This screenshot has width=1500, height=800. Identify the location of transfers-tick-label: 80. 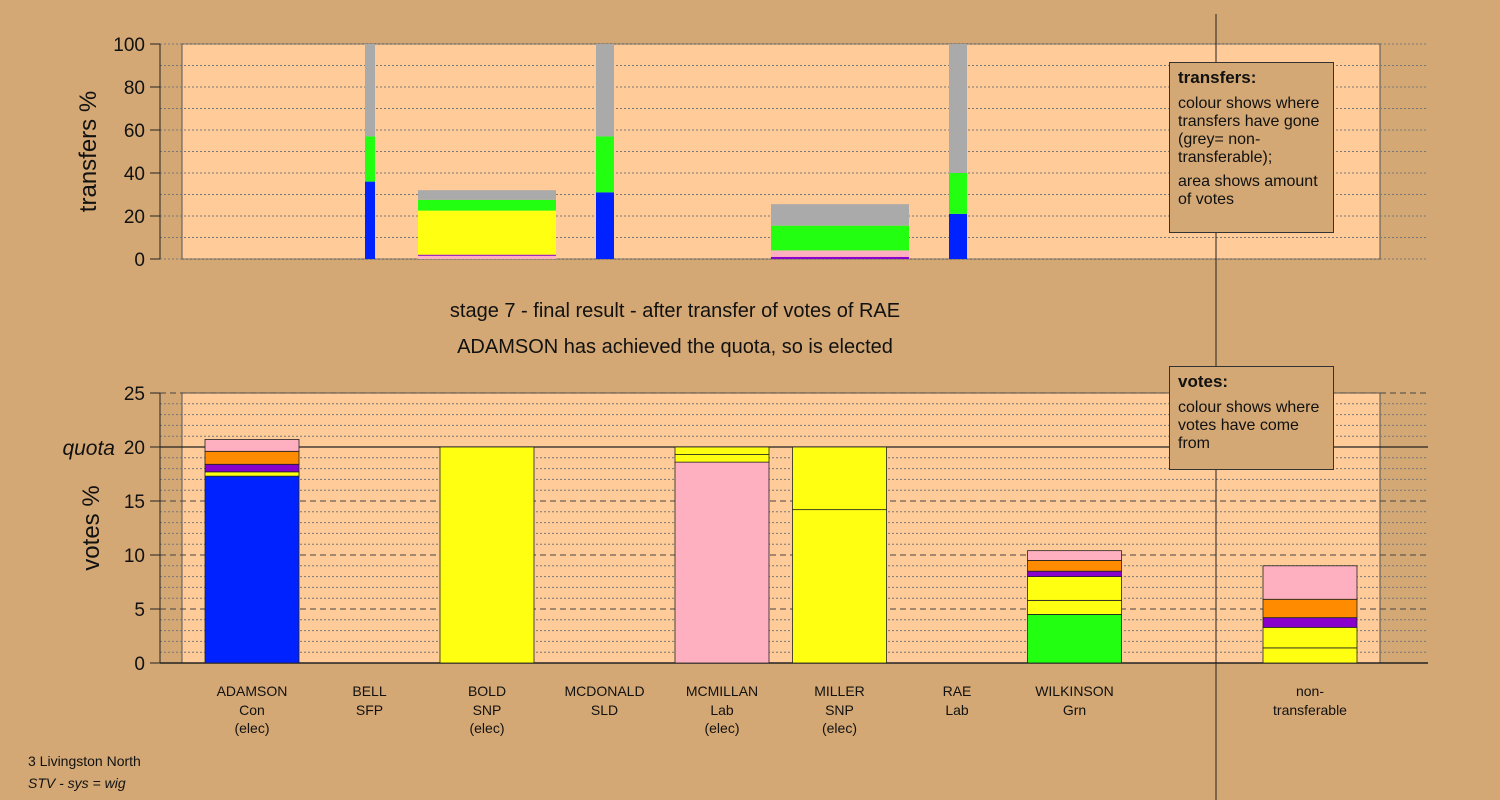
(134, 88).